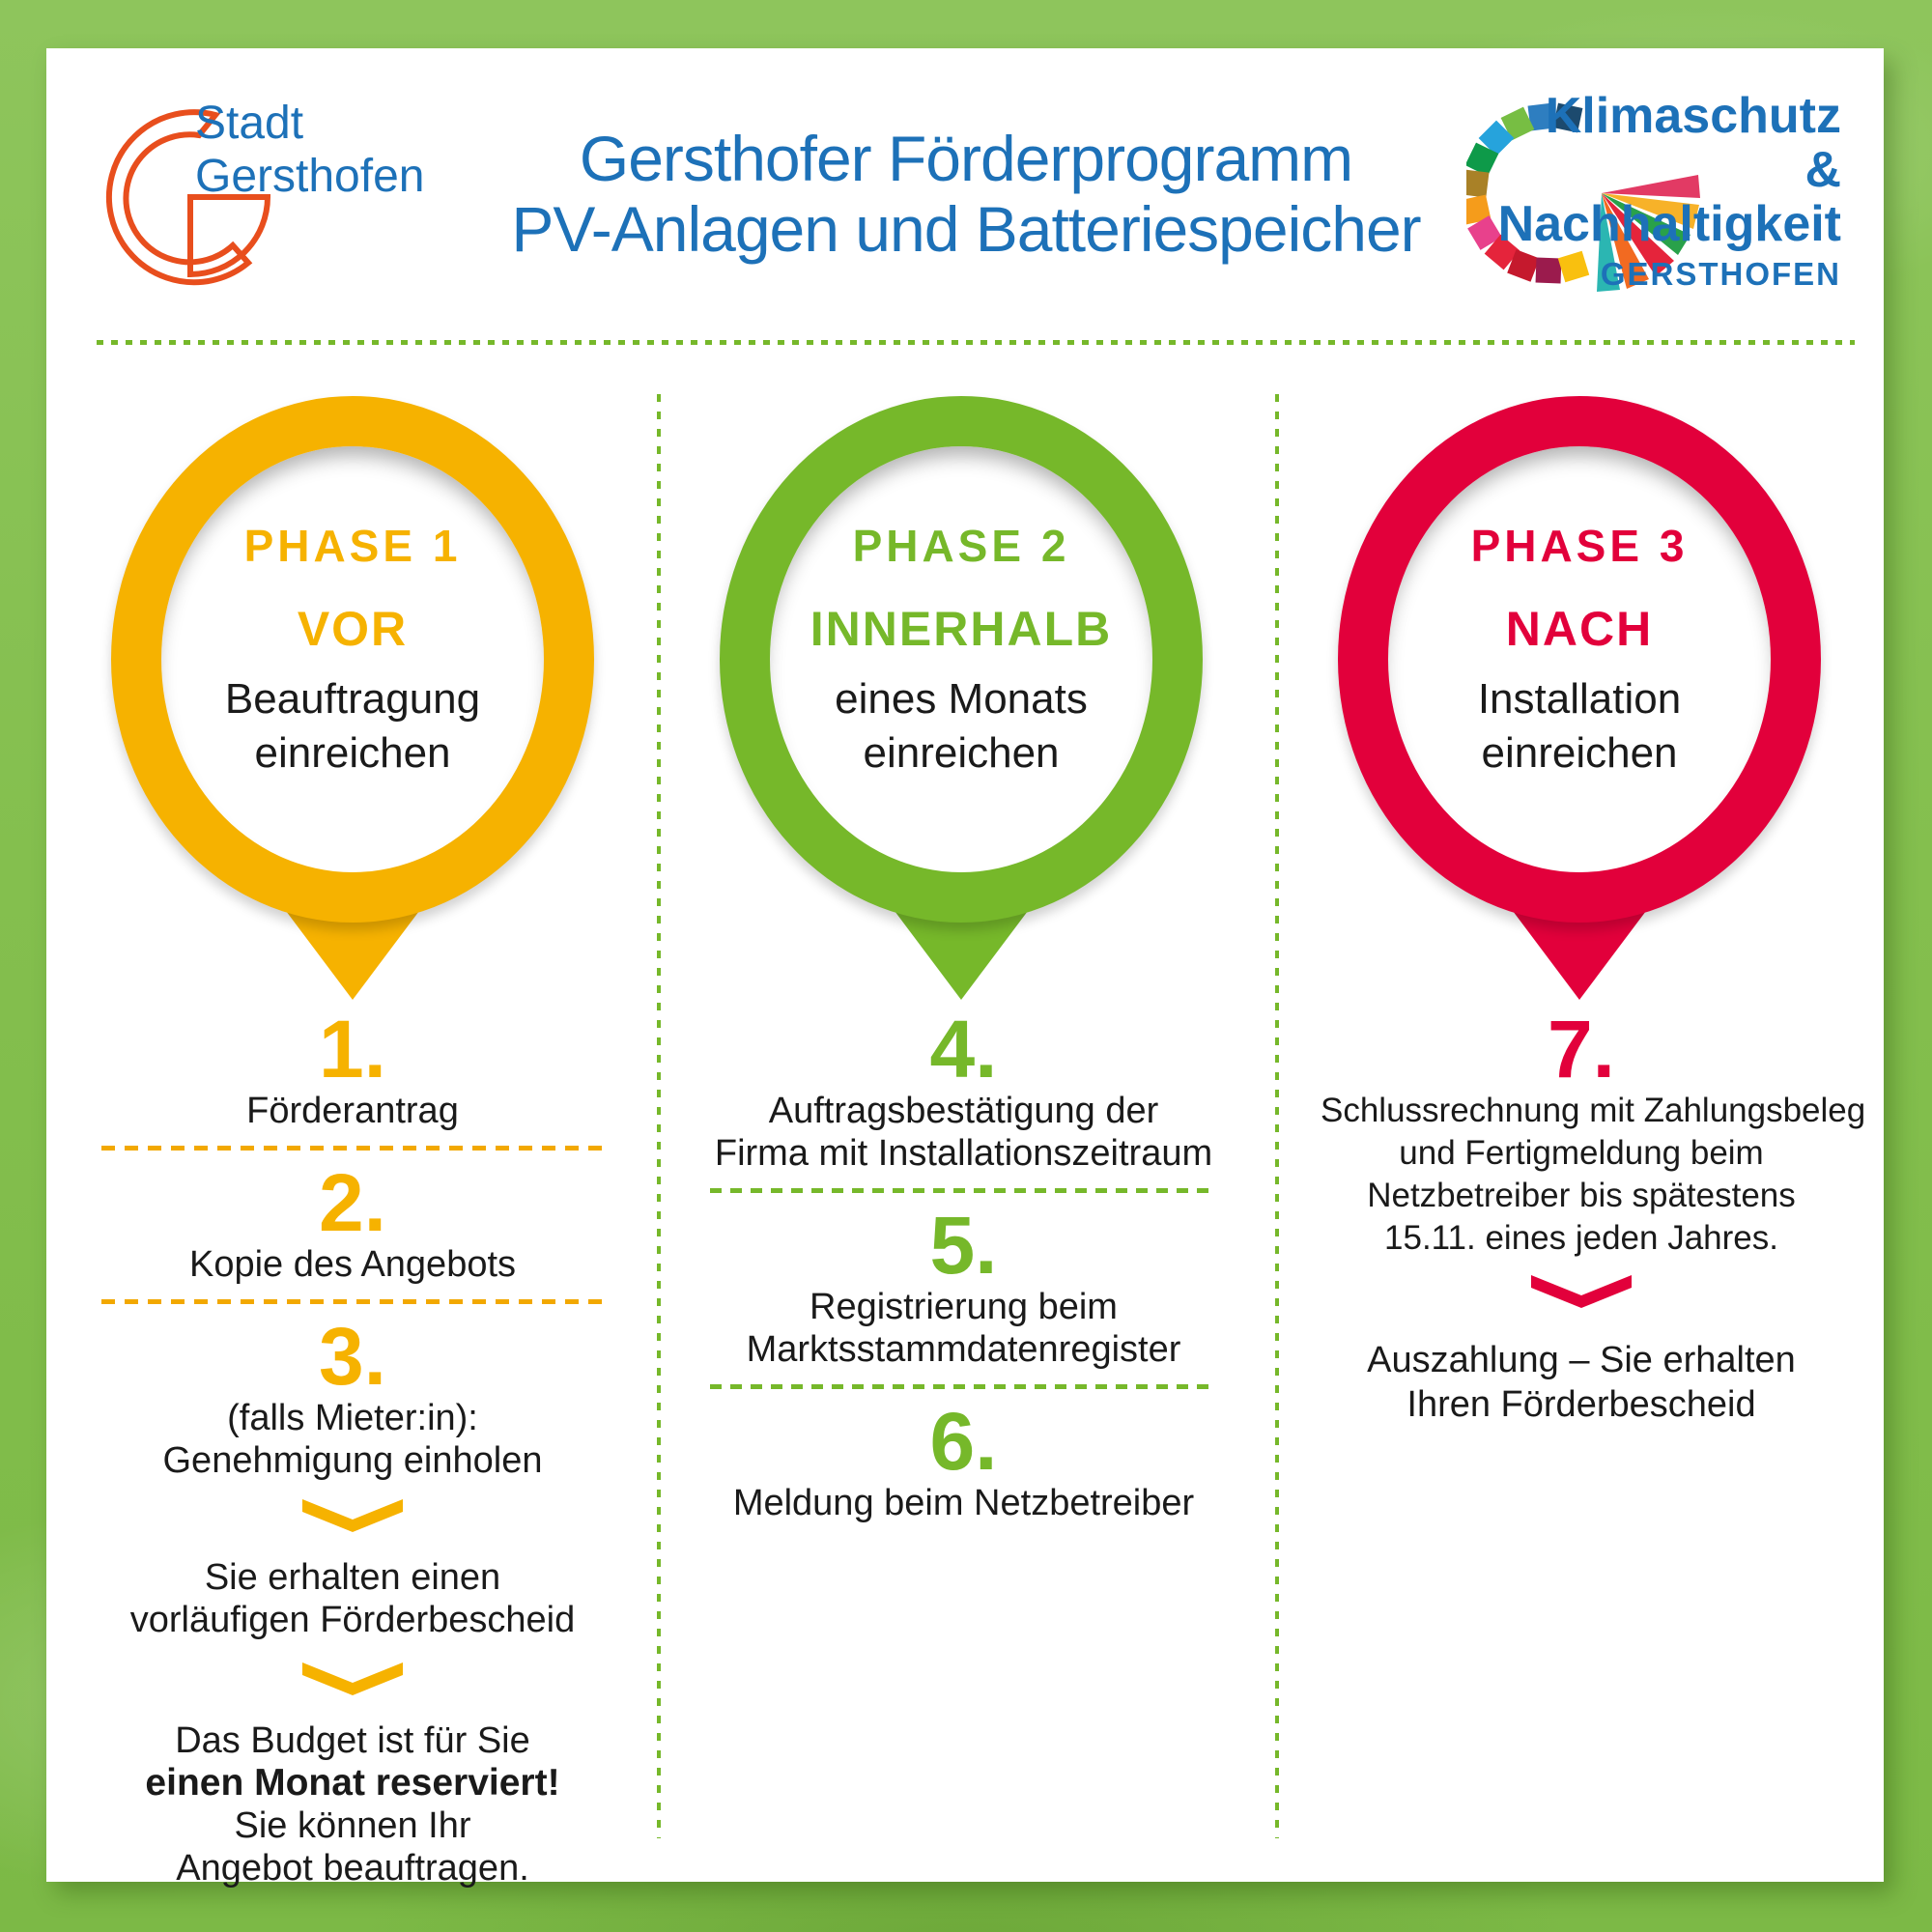 The image size is (1932, 1932). Describe the element at coordinates (352, 1111) in the screenshot. I see `step-1-text: Förderantrag` at that location.